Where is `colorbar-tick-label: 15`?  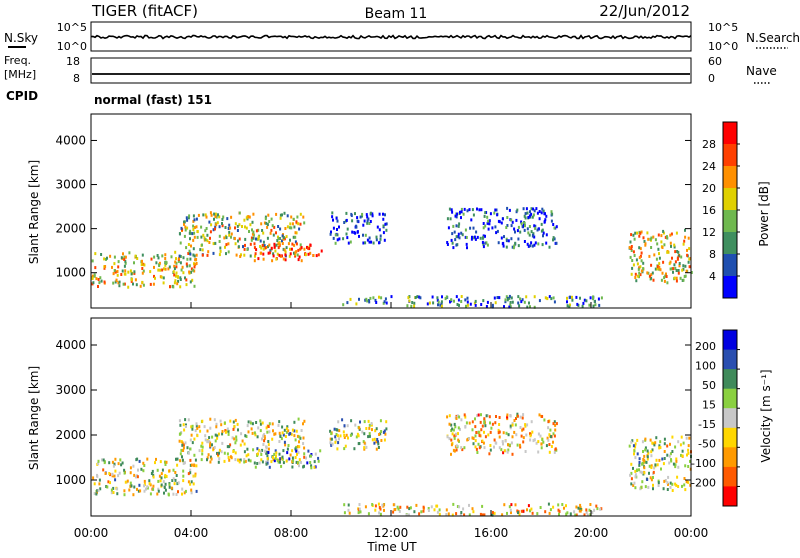
colorbar-tick-label: 15 is located at coordinates (709, 404).